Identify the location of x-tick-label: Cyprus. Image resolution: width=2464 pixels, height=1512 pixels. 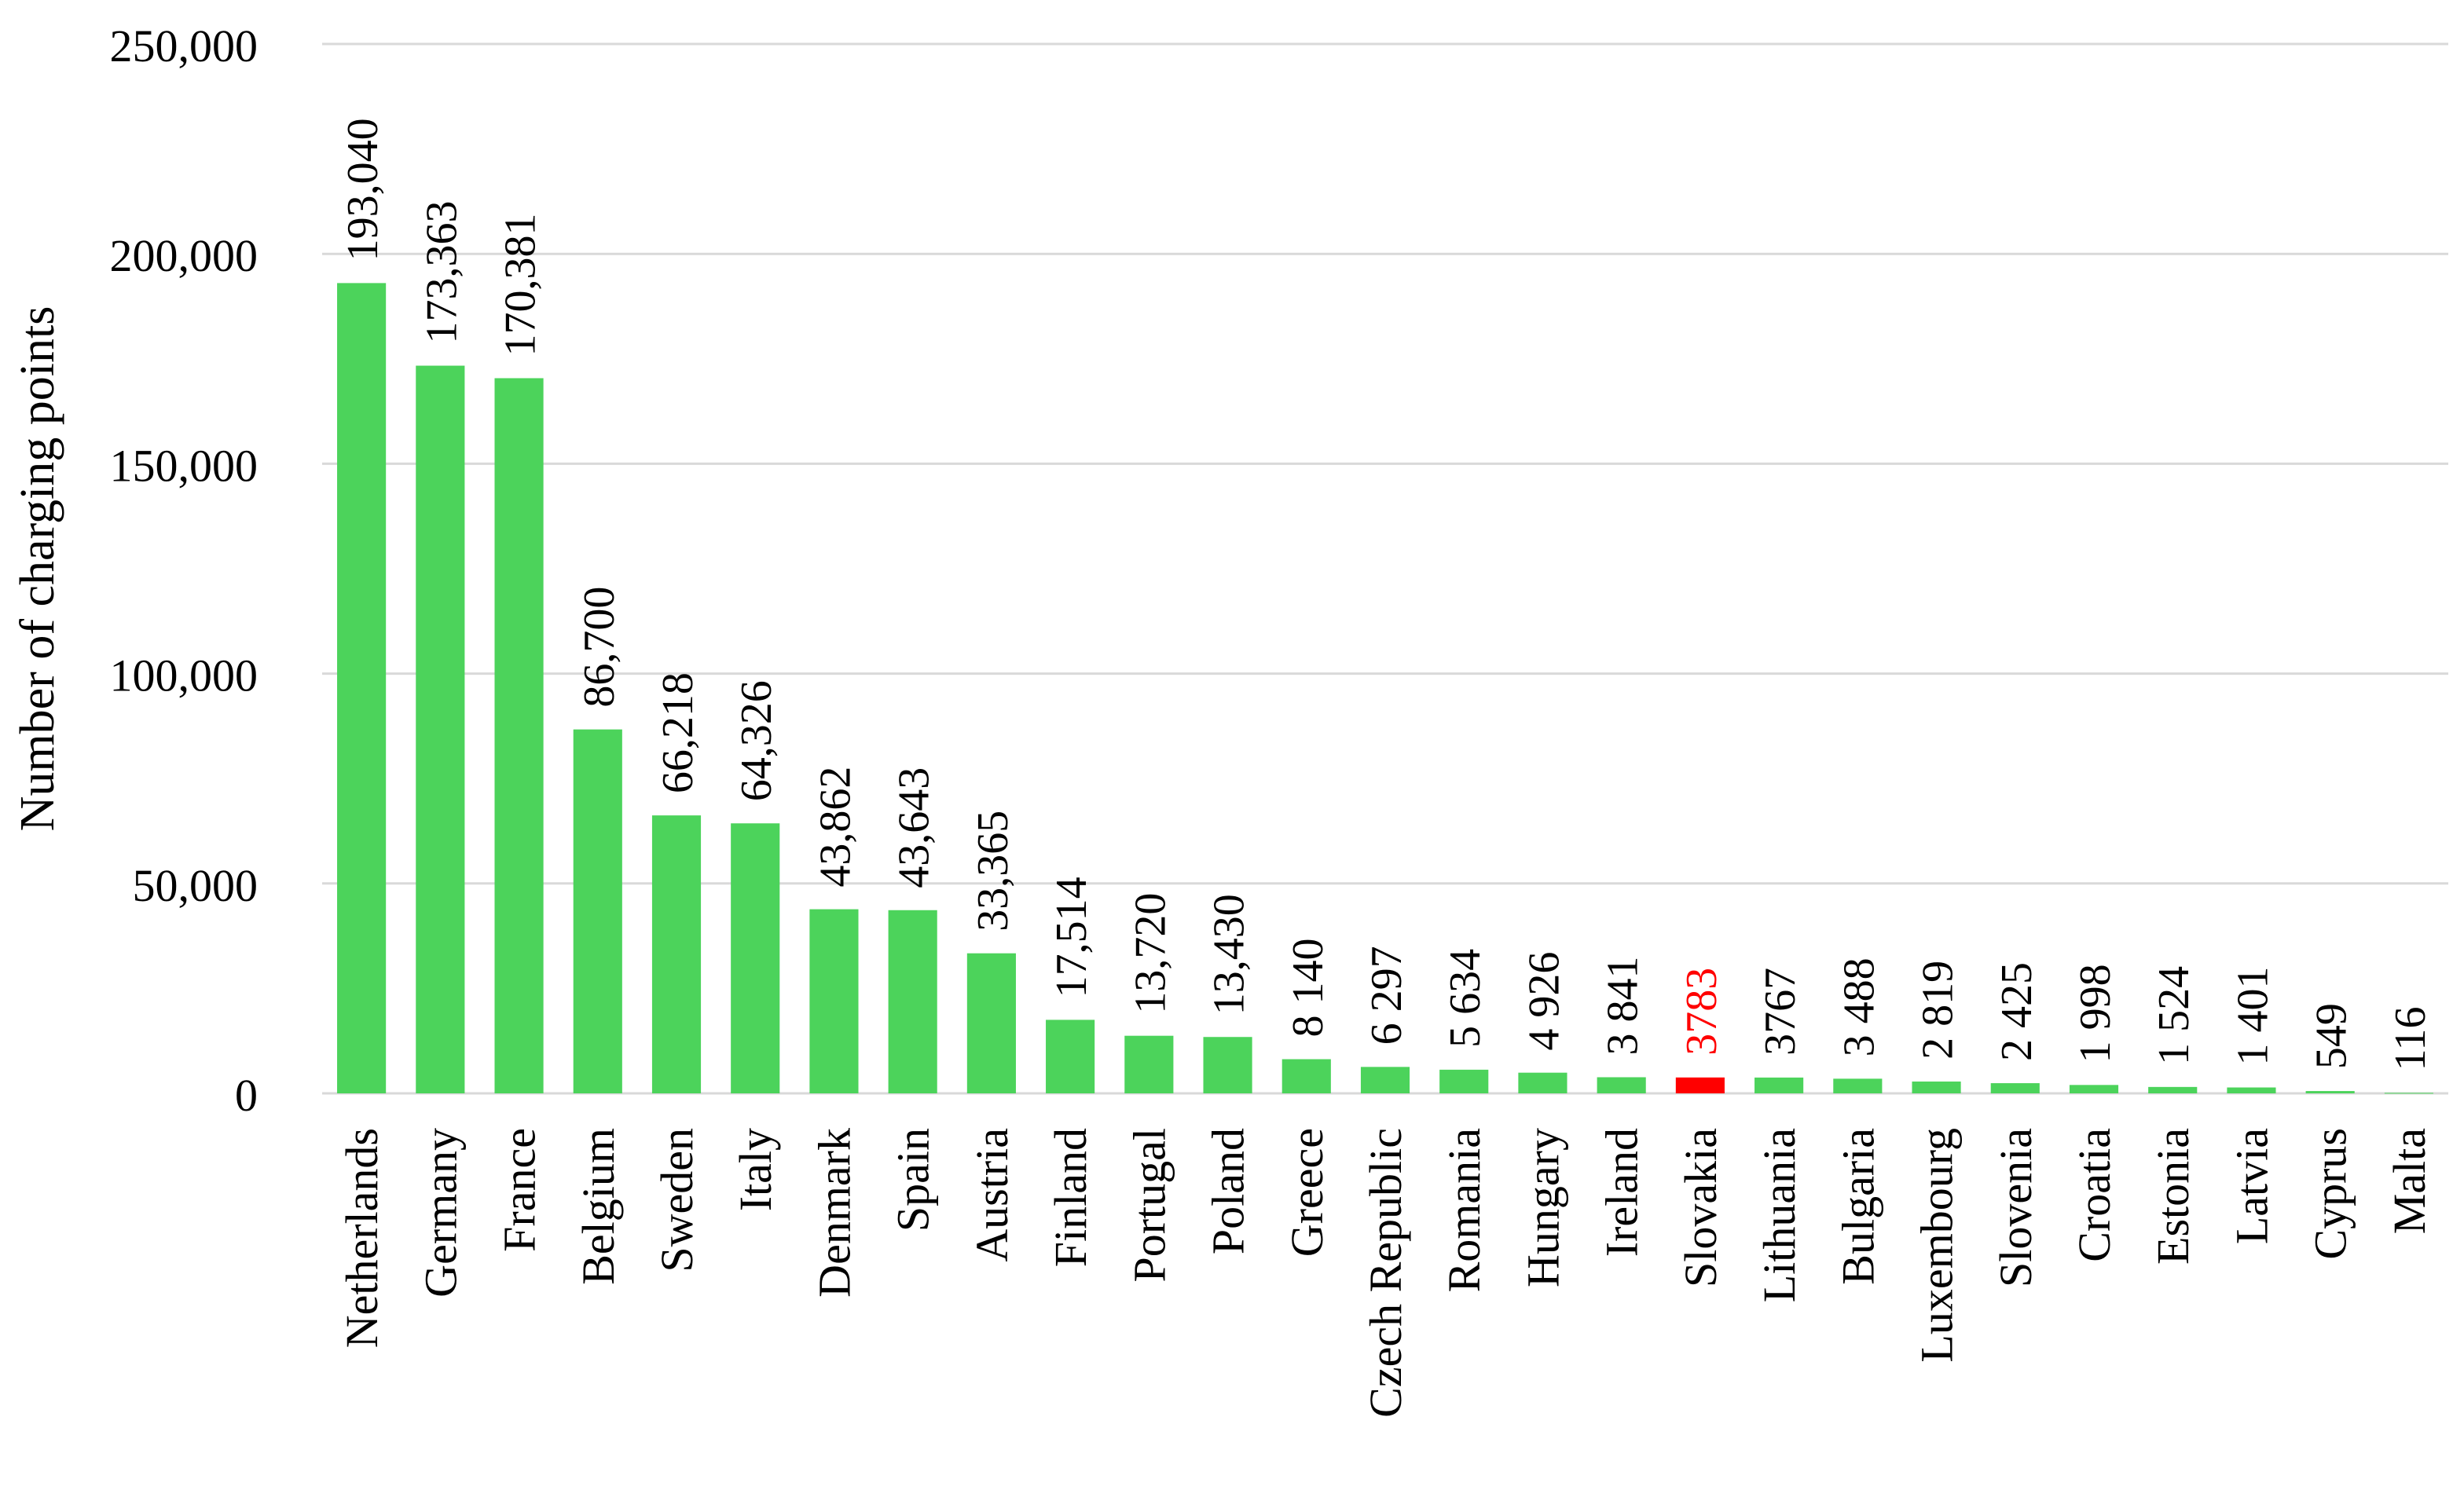
(2330, 1194).